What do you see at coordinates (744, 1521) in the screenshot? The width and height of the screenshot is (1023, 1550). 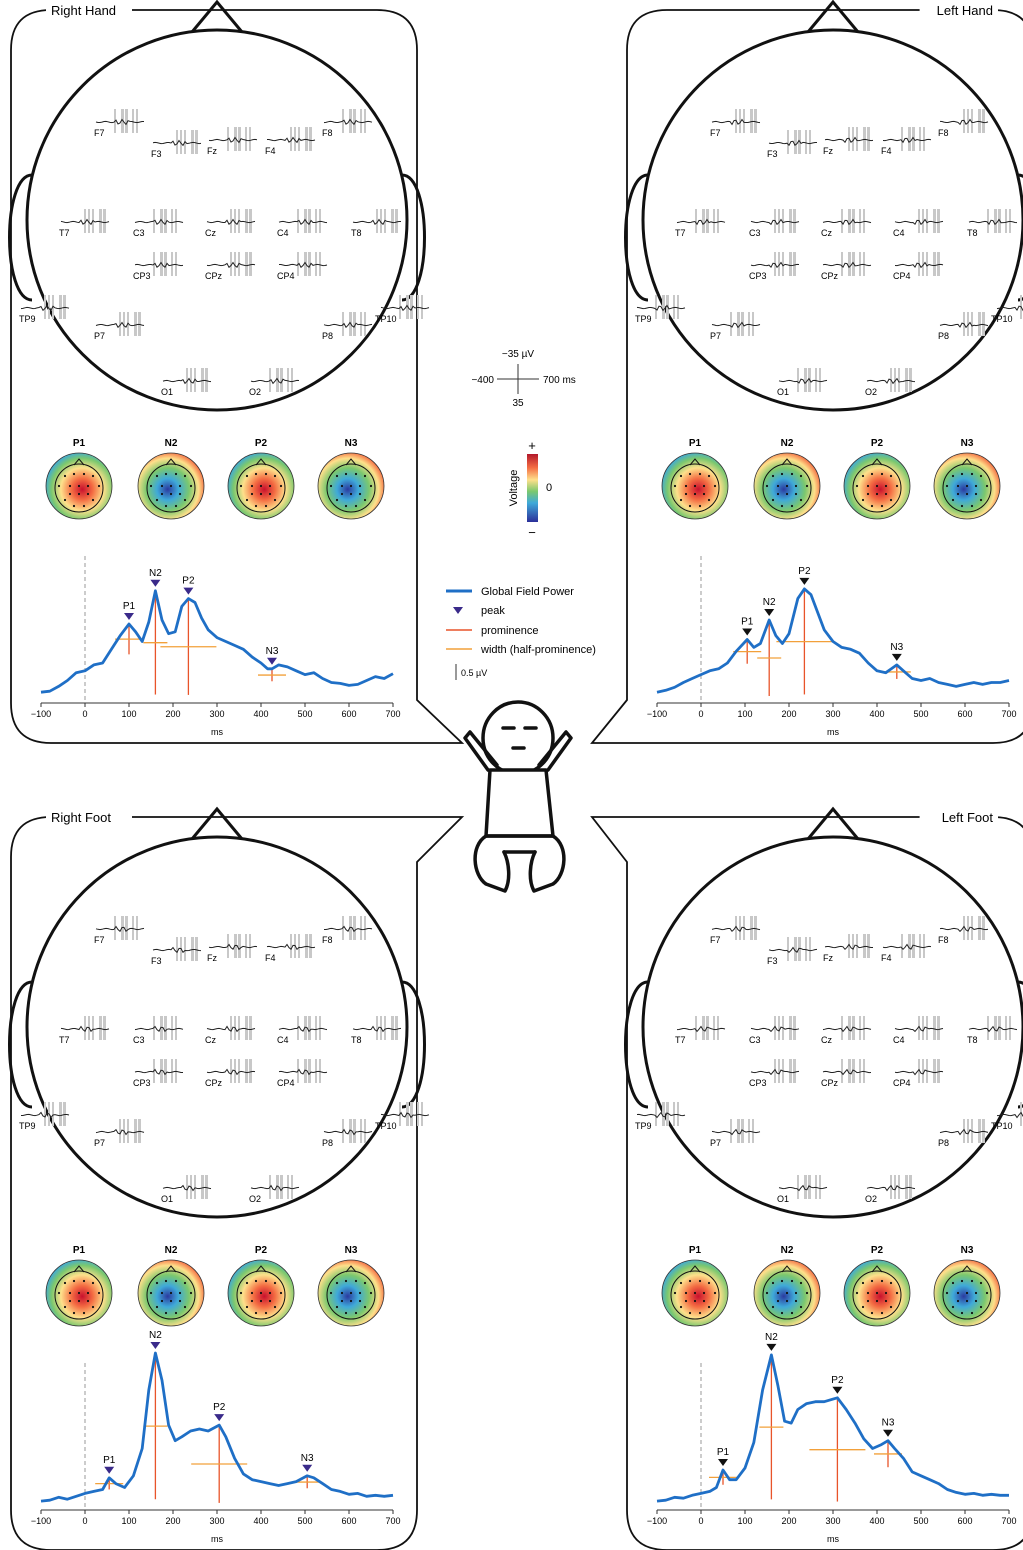 I see `x-tick-label: 100` at bounding box center [744, 1521].